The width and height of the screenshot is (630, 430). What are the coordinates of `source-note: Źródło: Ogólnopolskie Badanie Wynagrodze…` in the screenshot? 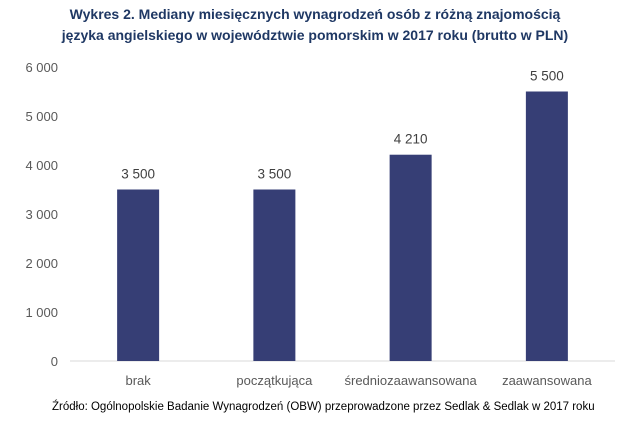 It's located at (323, 407).